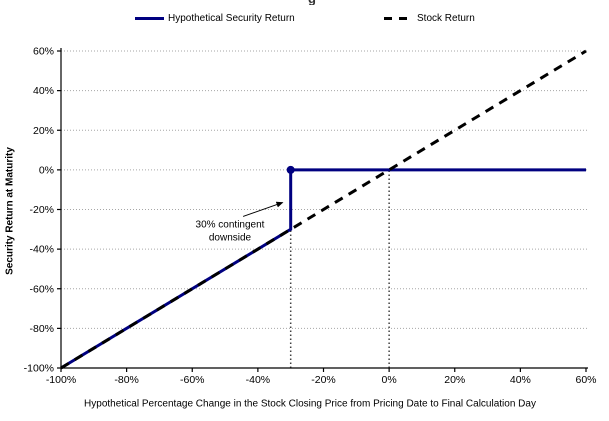 Image resolution: width=609 pixels, height=421 pixels. Describe the element at coordinates (231, 18) in the screenshot. I see `legend-label: Hypothetical Security Return` at that location.